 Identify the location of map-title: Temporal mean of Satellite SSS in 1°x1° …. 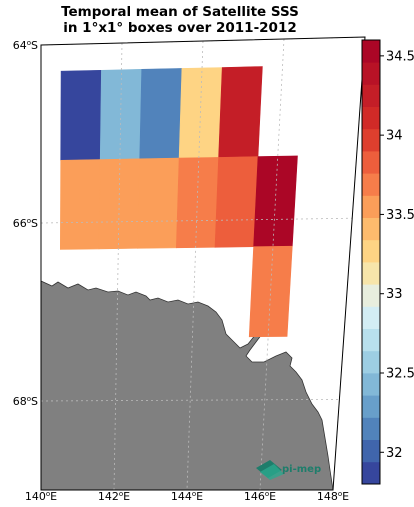
(180, 20).